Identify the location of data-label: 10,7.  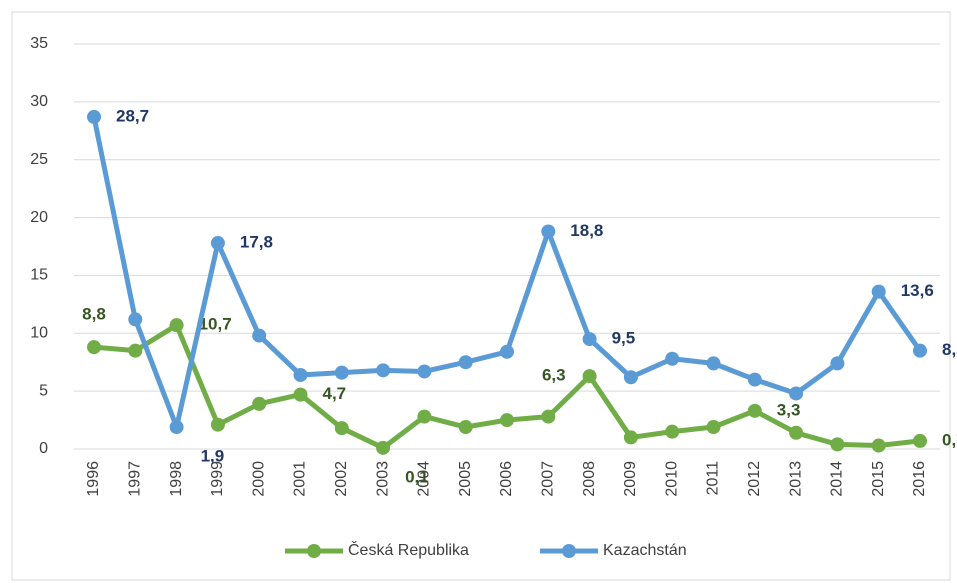
(215, 324).